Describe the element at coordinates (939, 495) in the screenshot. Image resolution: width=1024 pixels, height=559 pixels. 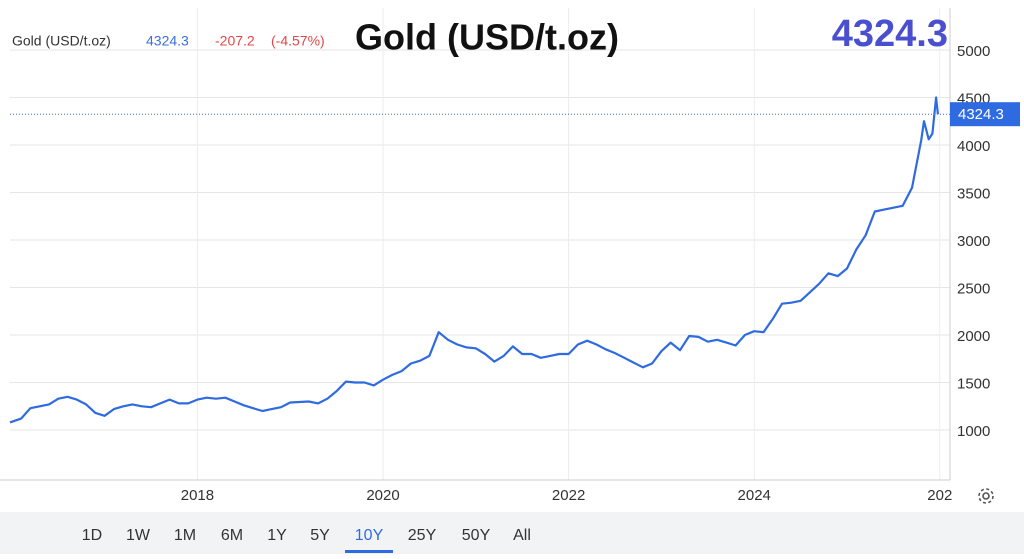
I see `x-tick-label: 202` at that location.